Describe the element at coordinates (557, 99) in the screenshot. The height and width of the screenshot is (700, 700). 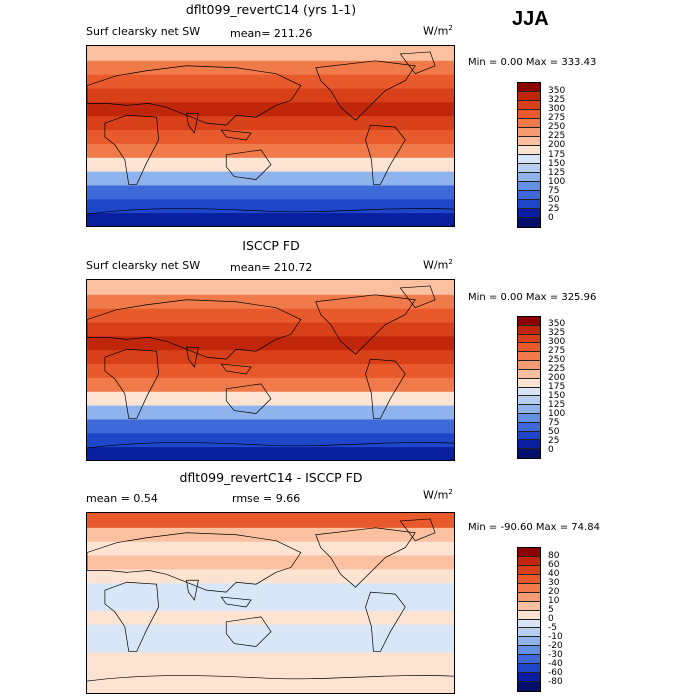
I see `colorbar-tick-label: 325` at that location.